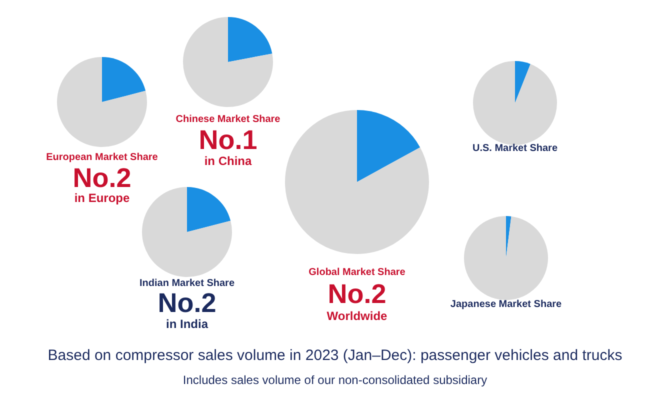 Image resolution: width=670 pixels, height=410 pixels. I want to click on text: in Europe, so click(102, 198).